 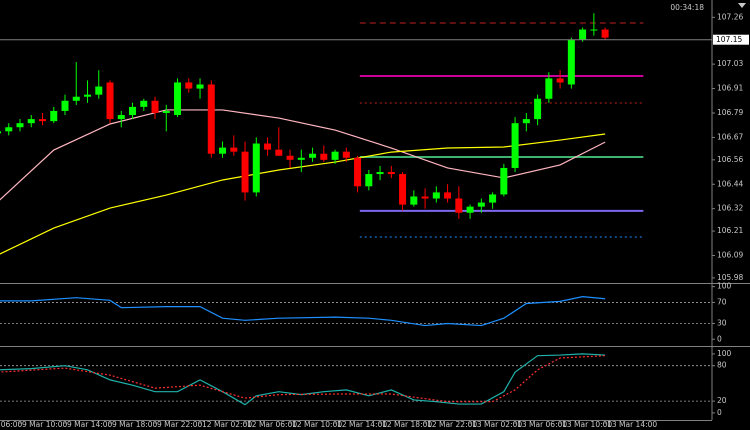 What do you see at coordinates (730, 63) in the screenshot?
I see `y-tick-label: 107.03` at bounding box center [730, 63].